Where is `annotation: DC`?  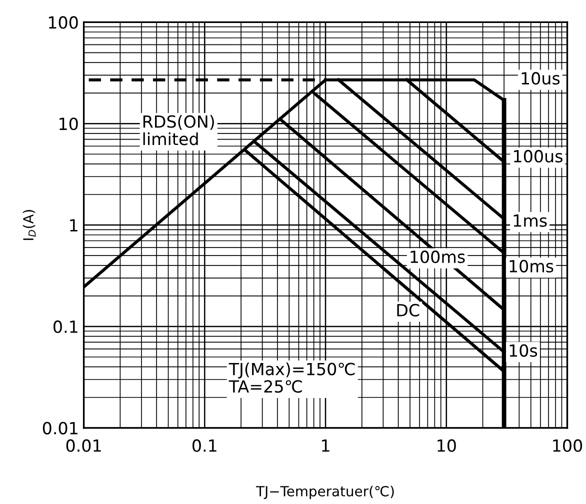
annotation: DC is located at coordinates (408, 310).